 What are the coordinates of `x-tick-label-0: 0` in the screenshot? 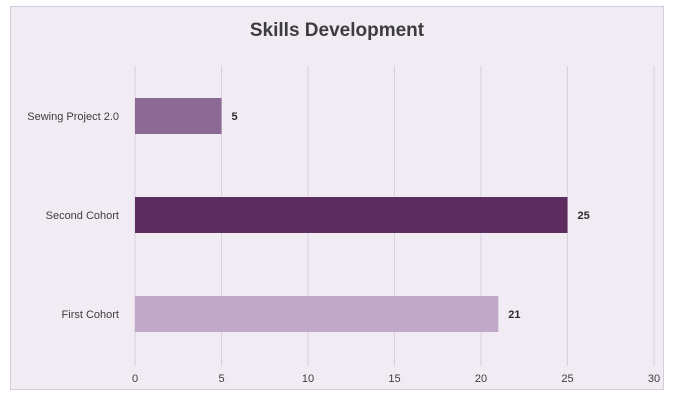 It's located at (135, 379).